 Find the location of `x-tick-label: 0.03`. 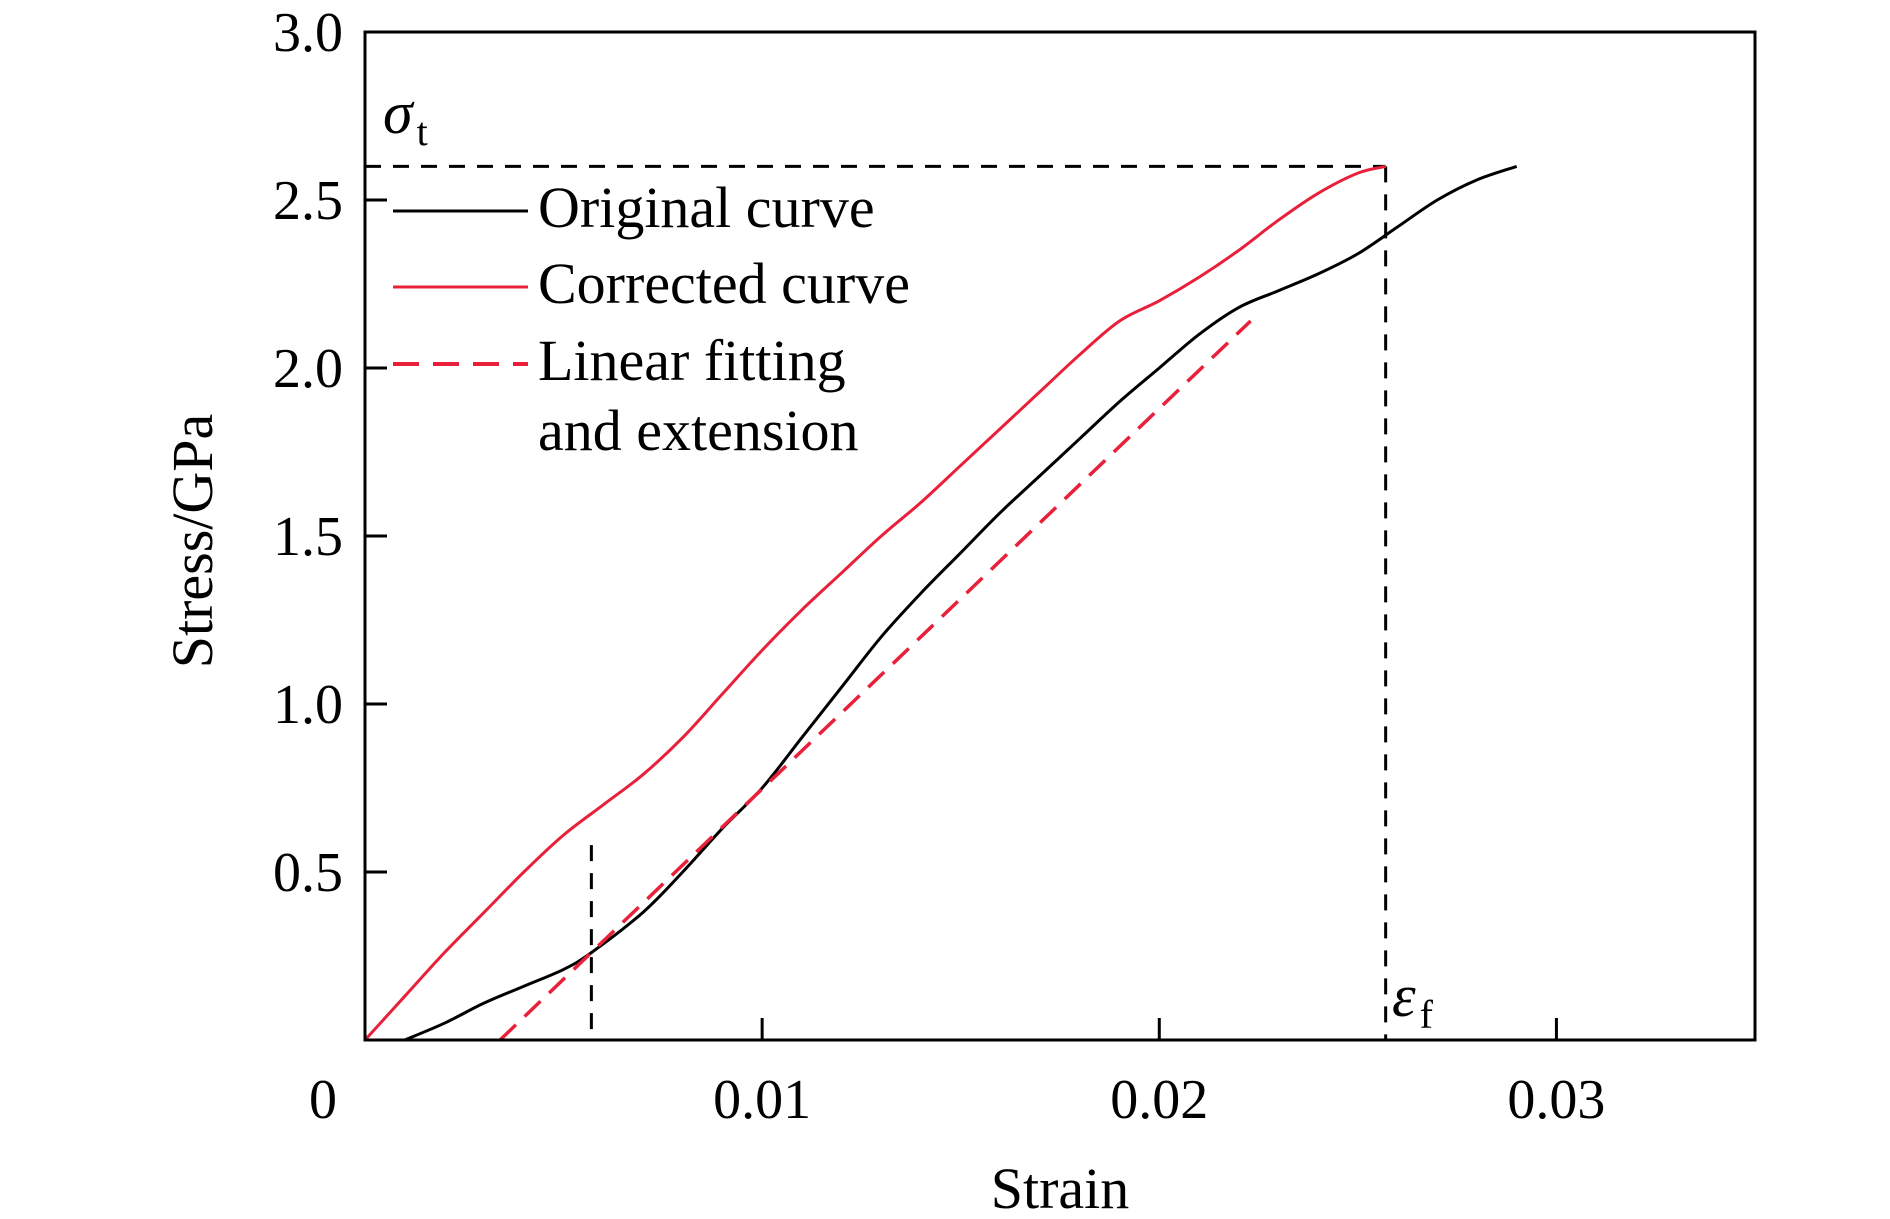

x-tick-label: 0.03 is located at coordinates (1556, 1100).